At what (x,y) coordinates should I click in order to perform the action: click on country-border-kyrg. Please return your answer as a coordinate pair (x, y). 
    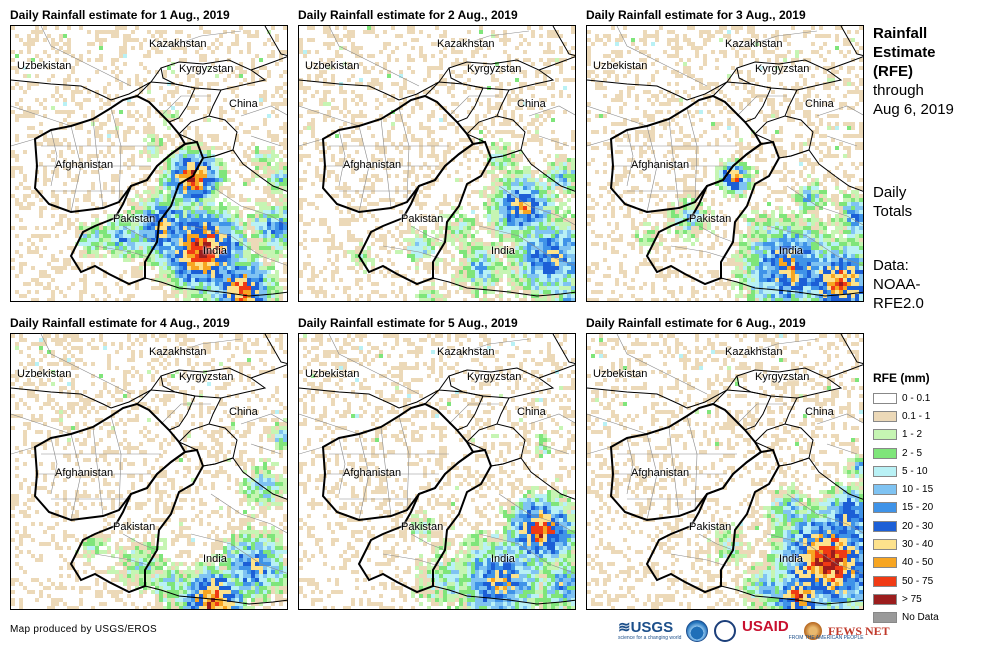
    Looking at the image, I should click on (789, 383).